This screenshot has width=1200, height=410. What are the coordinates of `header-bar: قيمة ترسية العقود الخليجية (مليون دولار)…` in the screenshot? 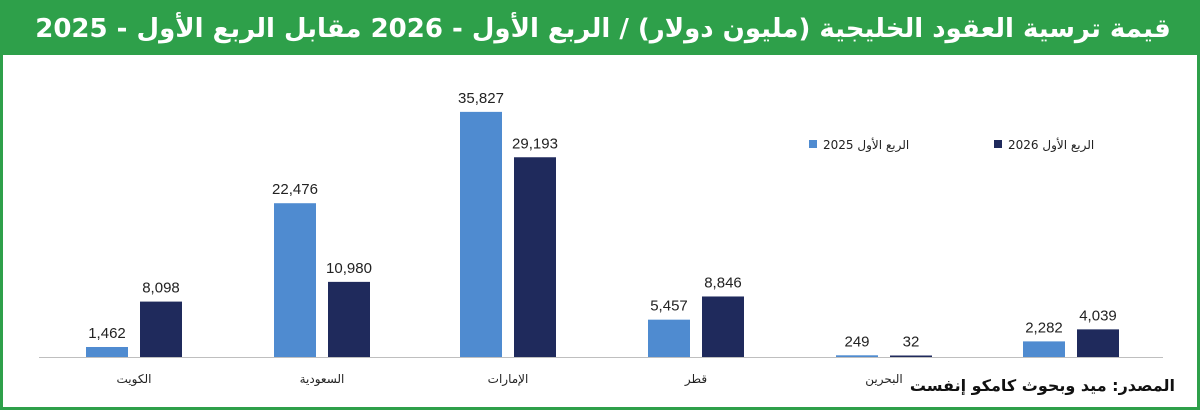 It's located at (601, 29).